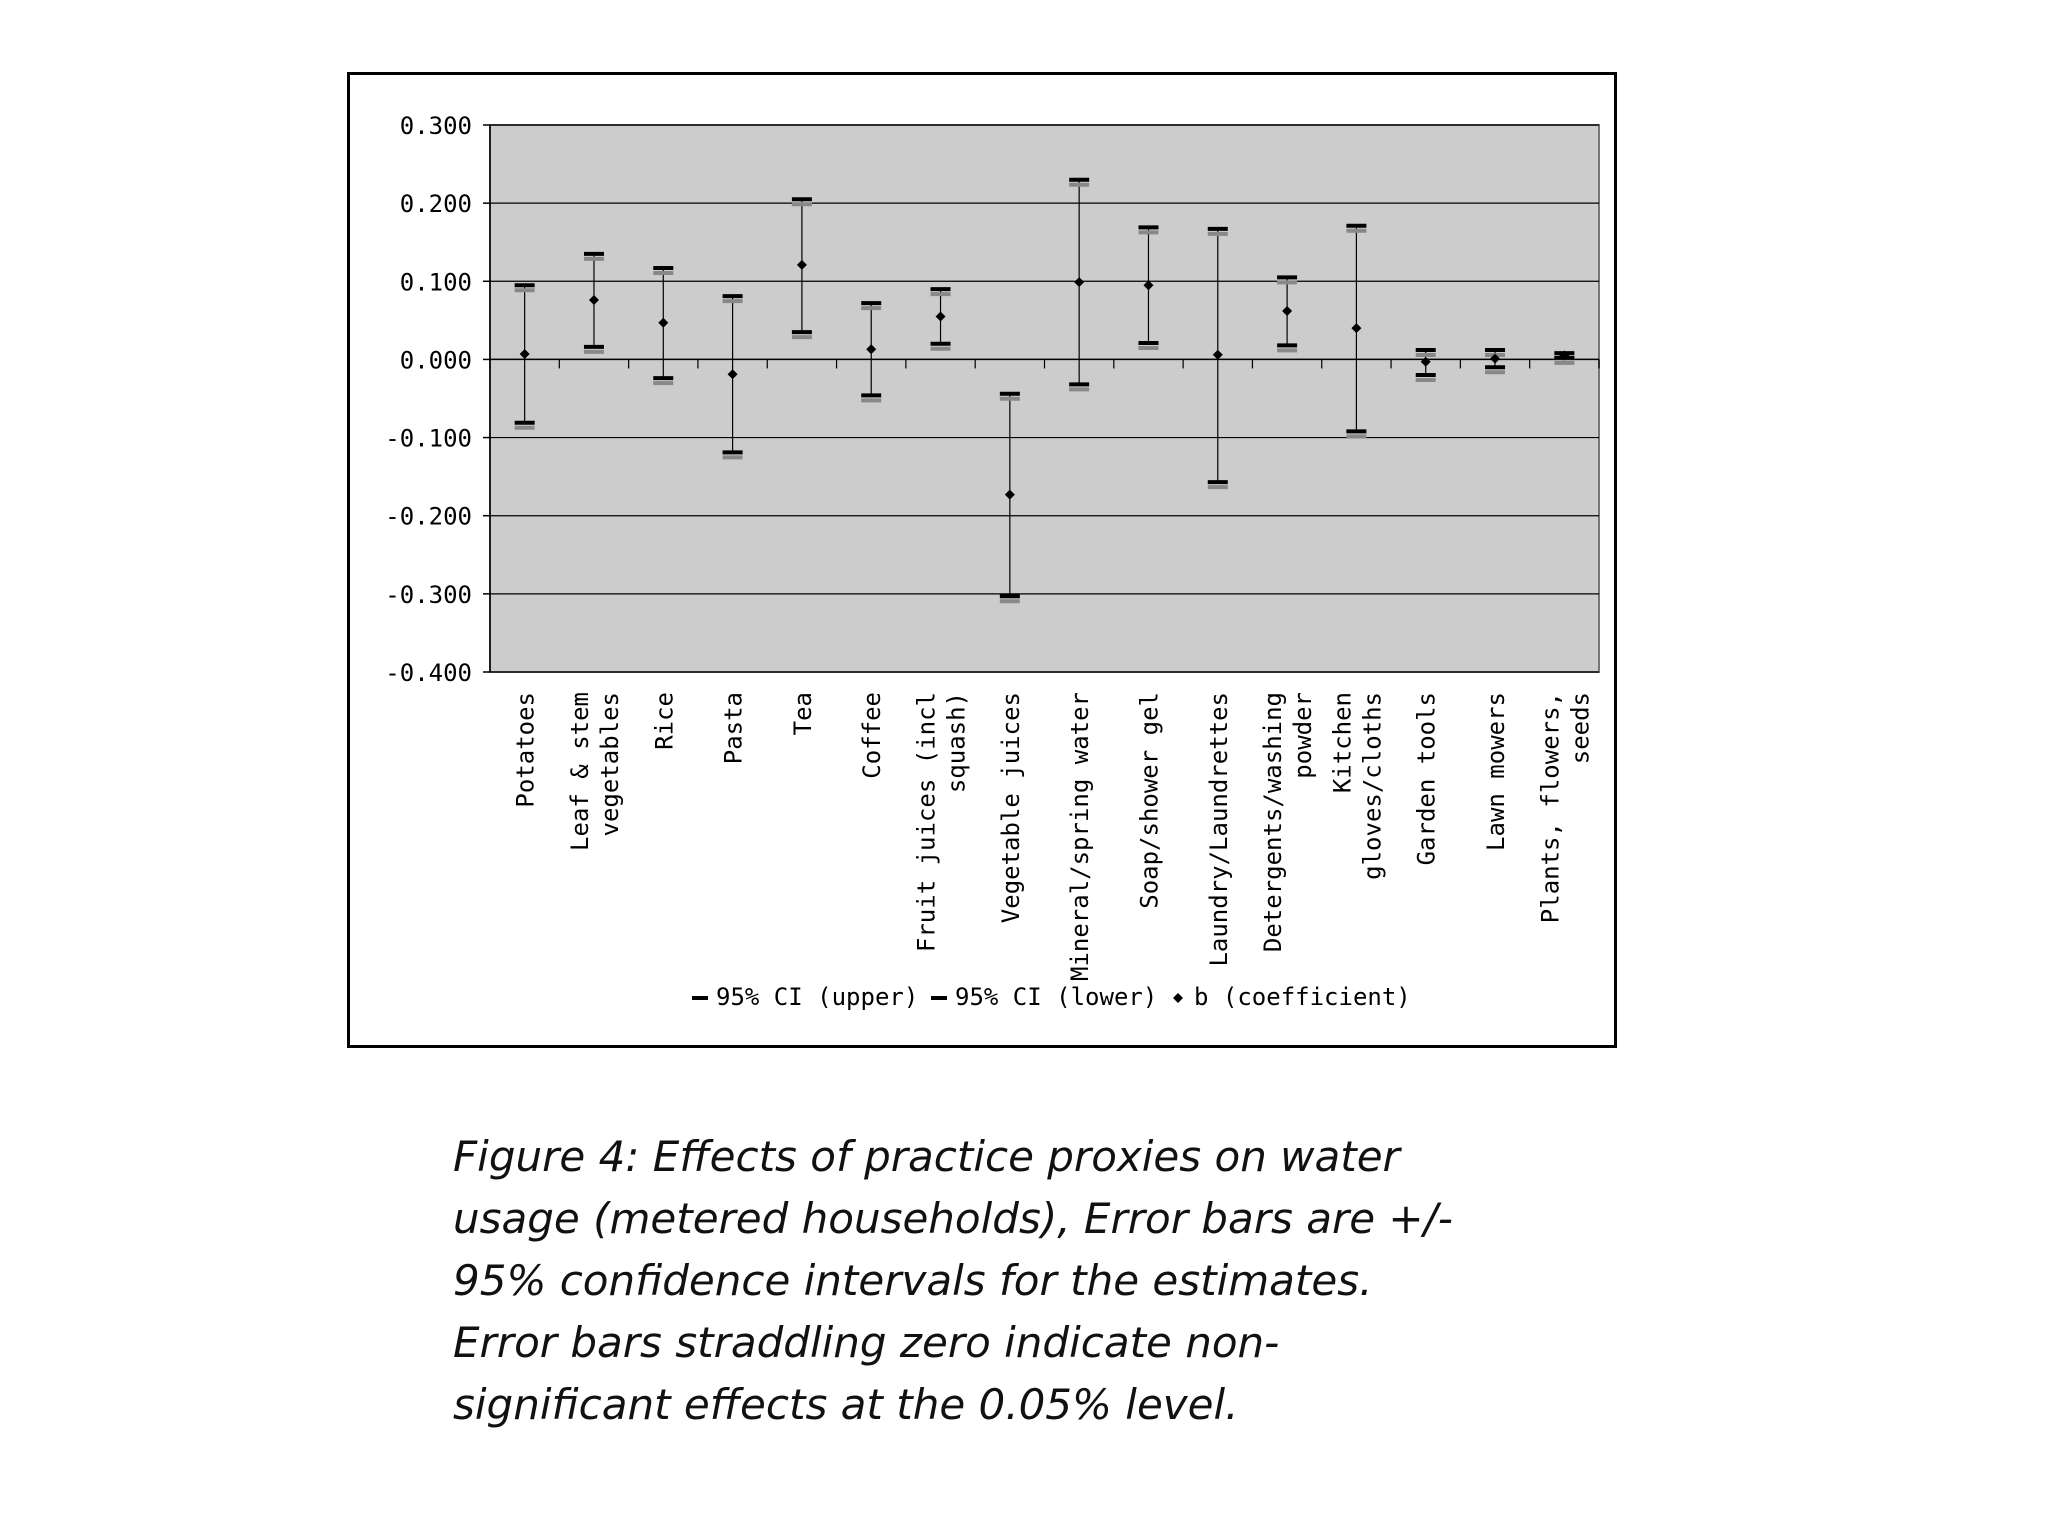 The height and width of the screenshot is (1536, 2048). What do you see at coordinates (1550, 807) in the screenshot?
I see `category-label-line: Plants, flowers,` at bounding box center [1550, 807].